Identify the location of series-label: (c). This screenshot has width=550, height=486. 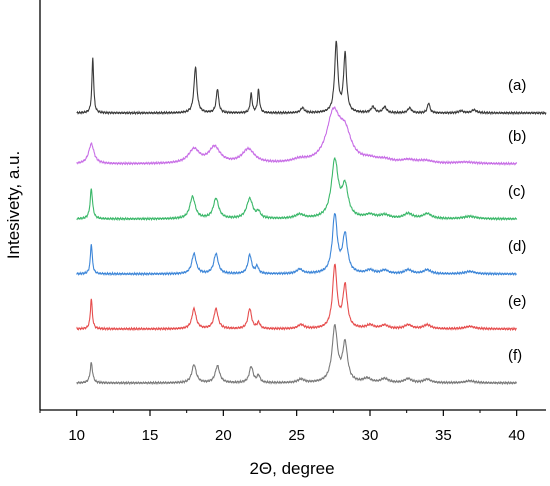
(517, 191).